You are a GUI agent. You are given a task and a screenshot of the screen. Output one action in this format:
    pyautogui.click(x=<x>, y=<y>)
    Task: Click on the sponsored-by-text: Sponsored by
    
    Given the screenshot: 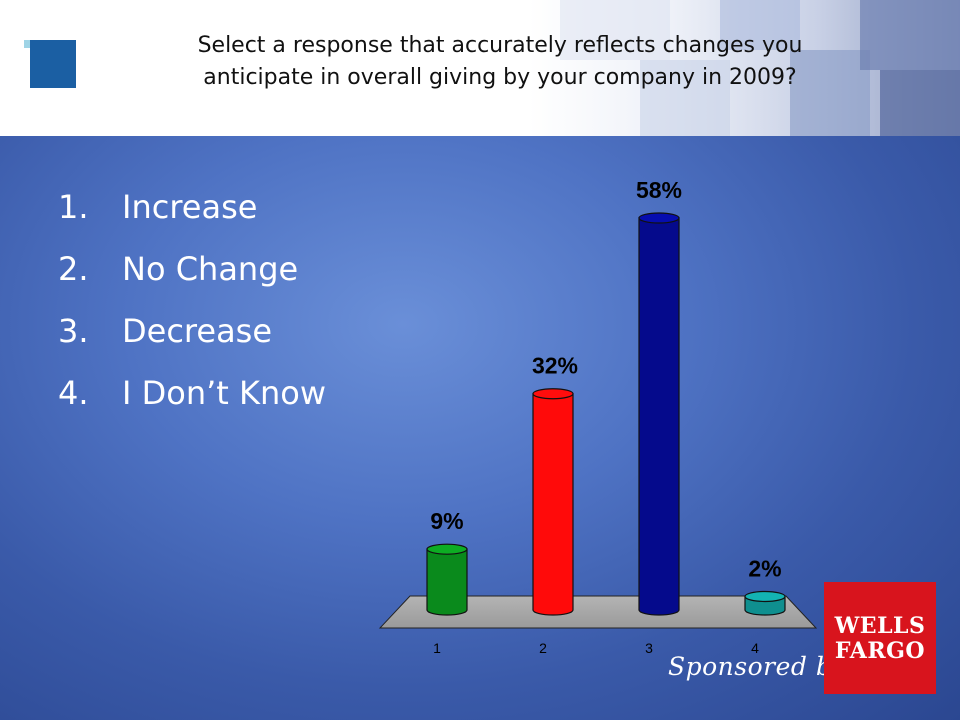 What is the action you would take?
    pyautogui.click(x=757, y=666)
    